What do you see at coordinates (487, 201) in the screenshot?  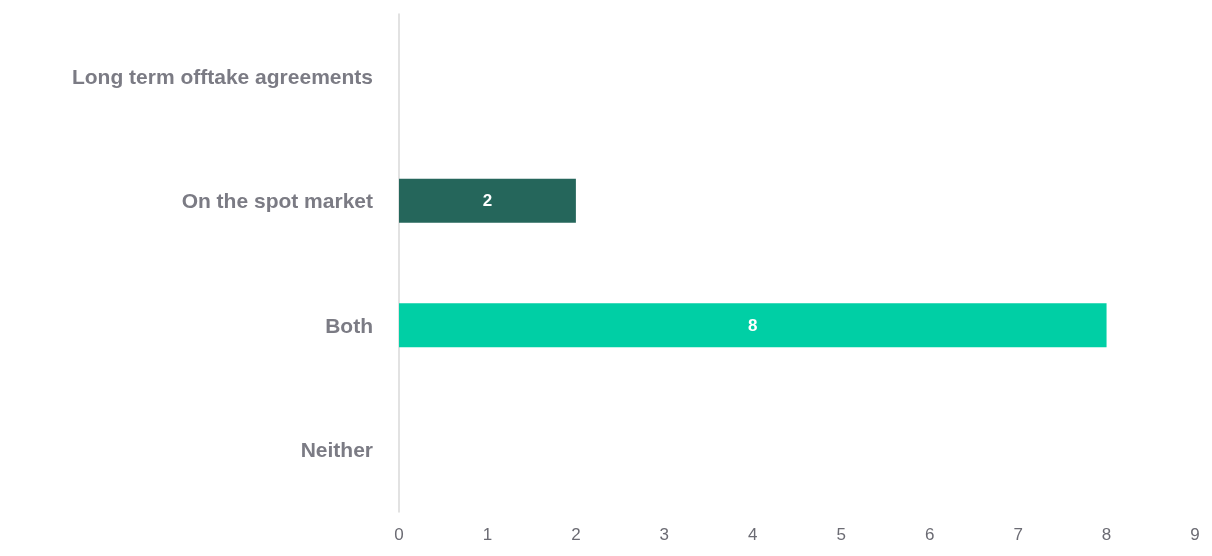 I see `data-label: 2` at bounding box center [487, 201].